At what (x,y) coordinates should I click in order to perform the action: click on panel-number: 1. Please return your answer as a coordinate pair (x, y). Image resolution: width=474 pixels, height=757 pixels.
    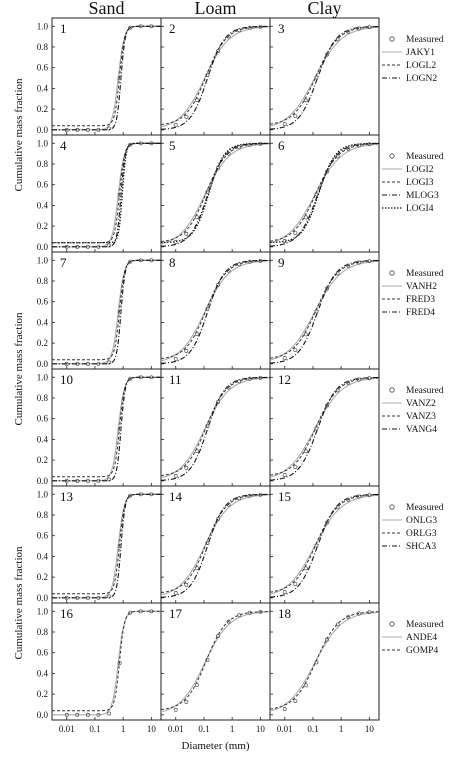
    Looking at the image, I should click on (63, 28).